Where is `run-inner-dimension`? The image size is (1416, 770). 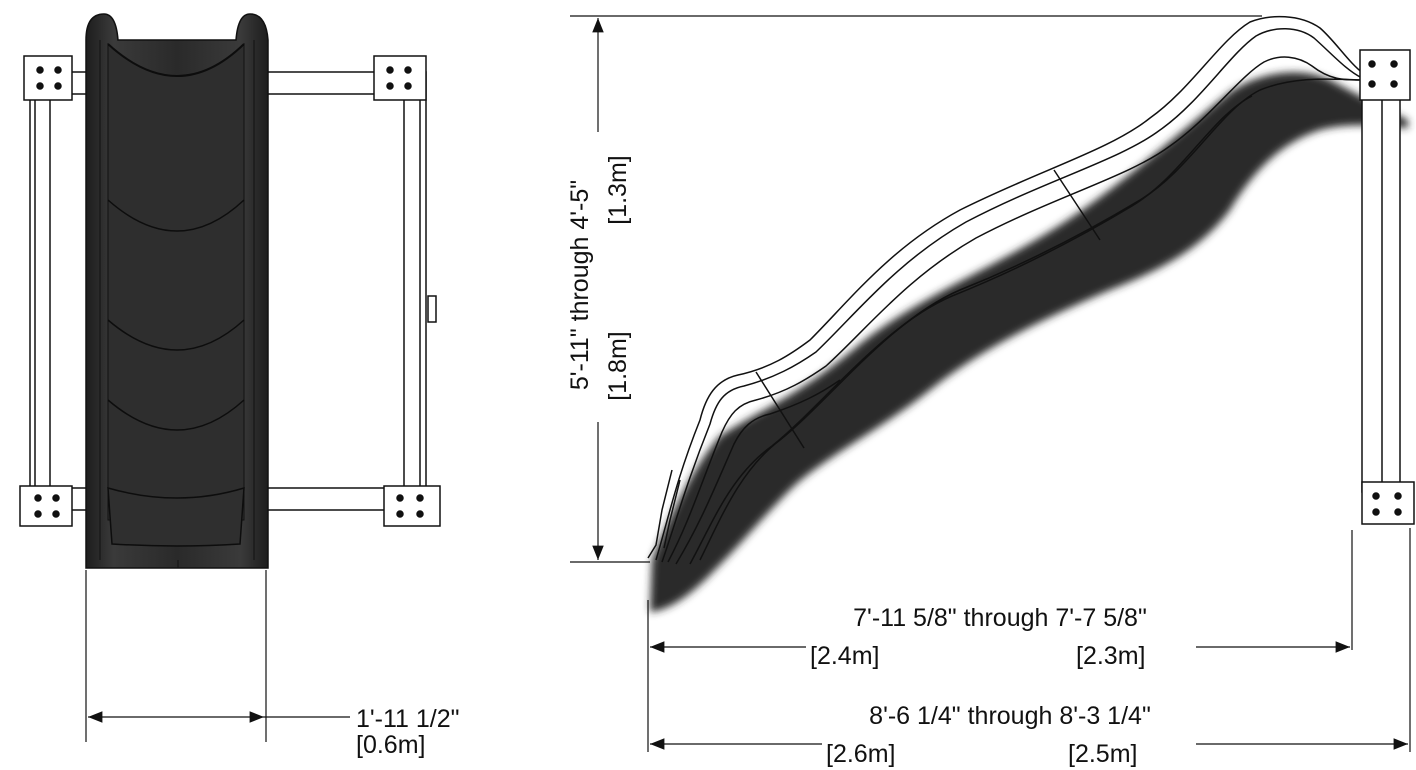
run-inner-dimension is located at coordinates (1000, 641).